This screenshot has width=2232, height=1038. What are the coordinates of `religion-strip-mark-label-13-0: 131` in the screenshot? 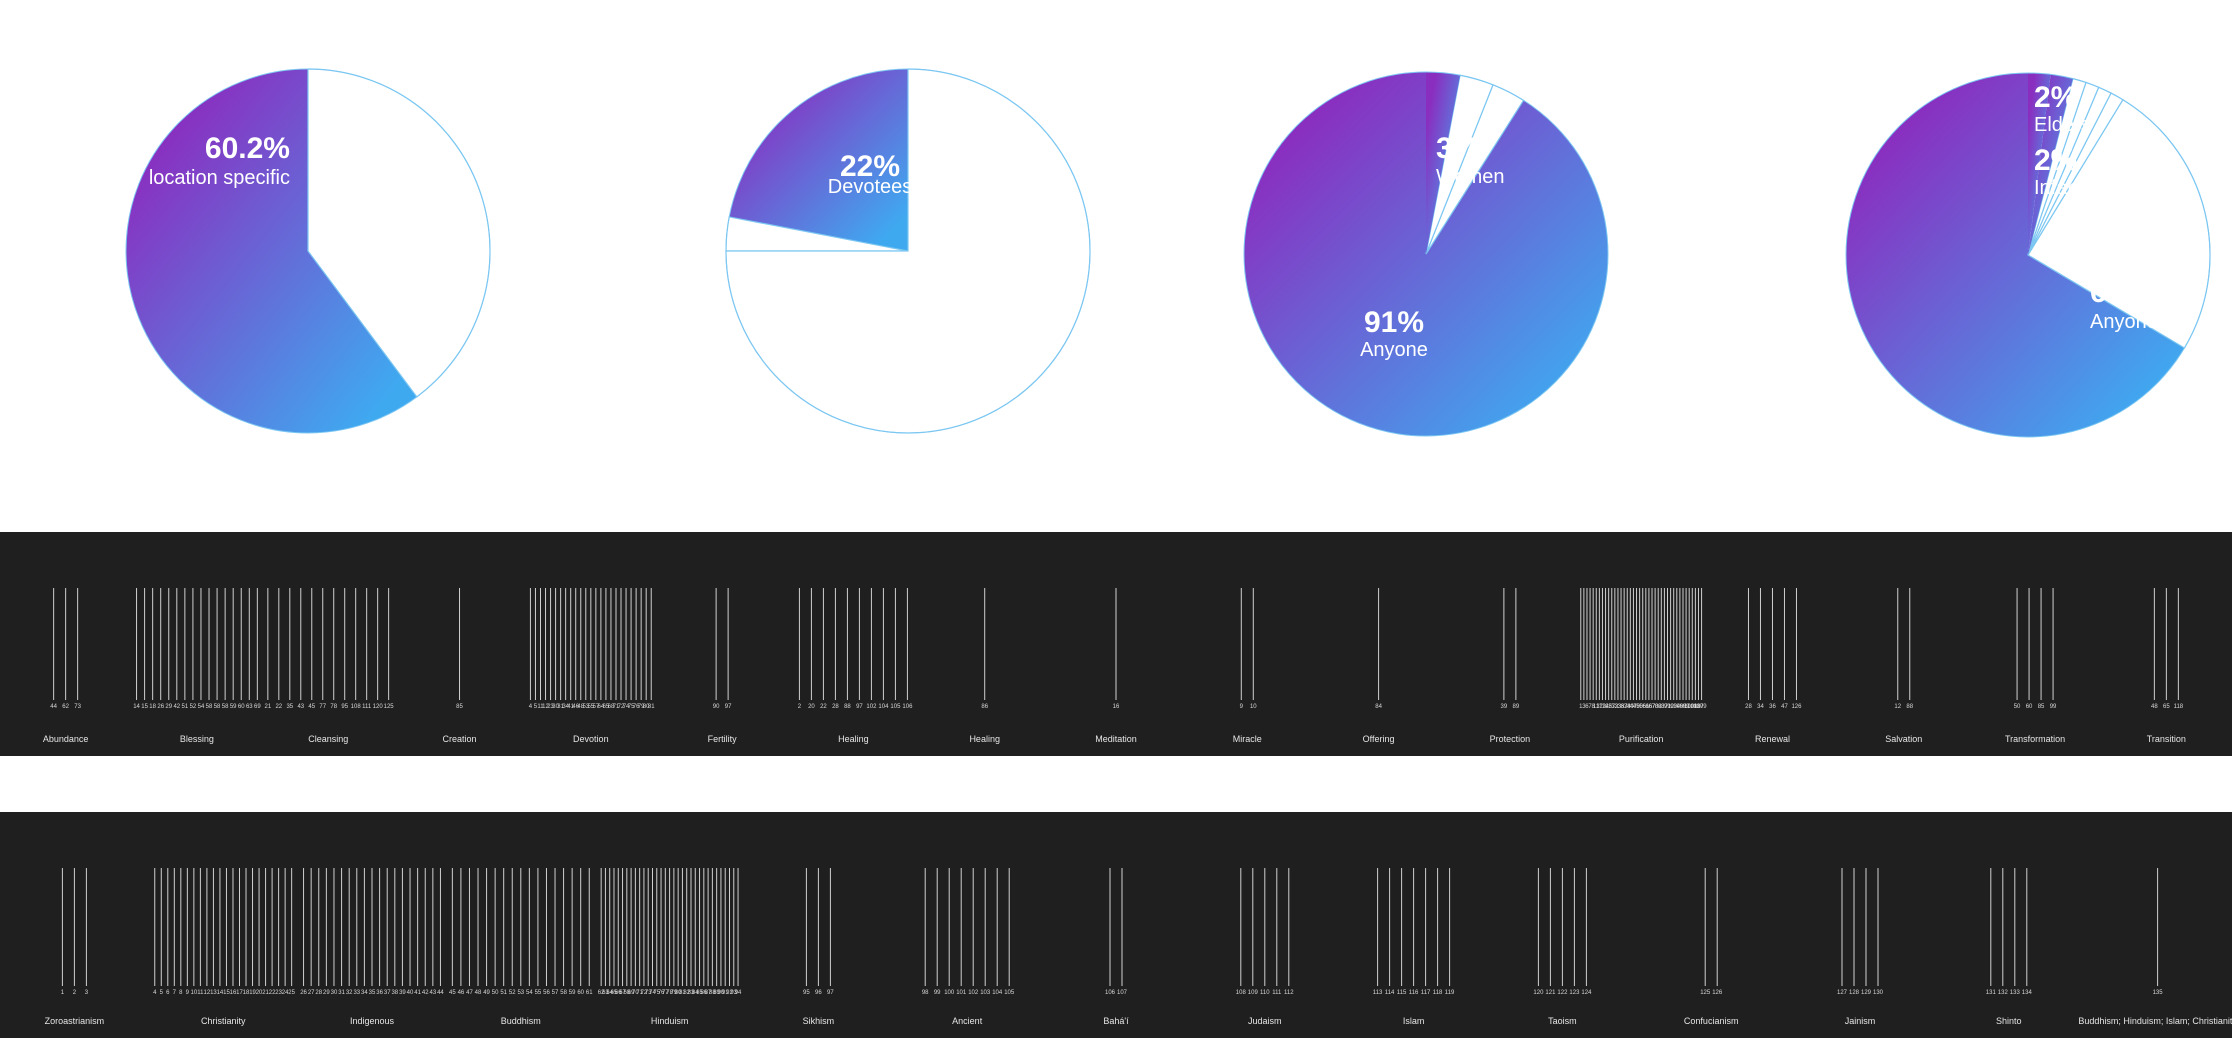 It's located at (1991, 993).